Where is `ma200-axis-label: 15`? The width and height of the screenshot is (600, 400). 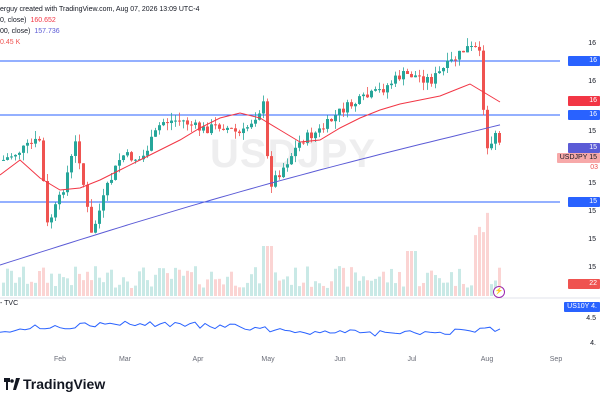
ma200-axis-label: 15 is located at coordinates (584, 148).